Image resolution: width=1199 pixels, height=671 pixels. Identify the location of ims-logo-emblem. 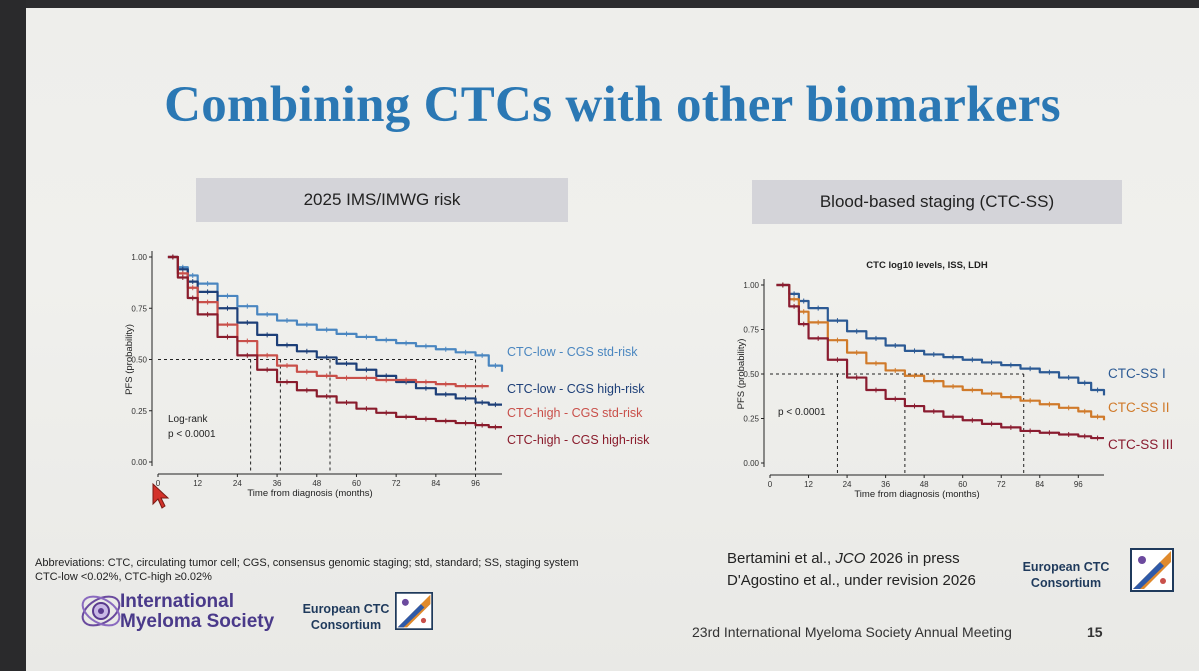
(101, 611).